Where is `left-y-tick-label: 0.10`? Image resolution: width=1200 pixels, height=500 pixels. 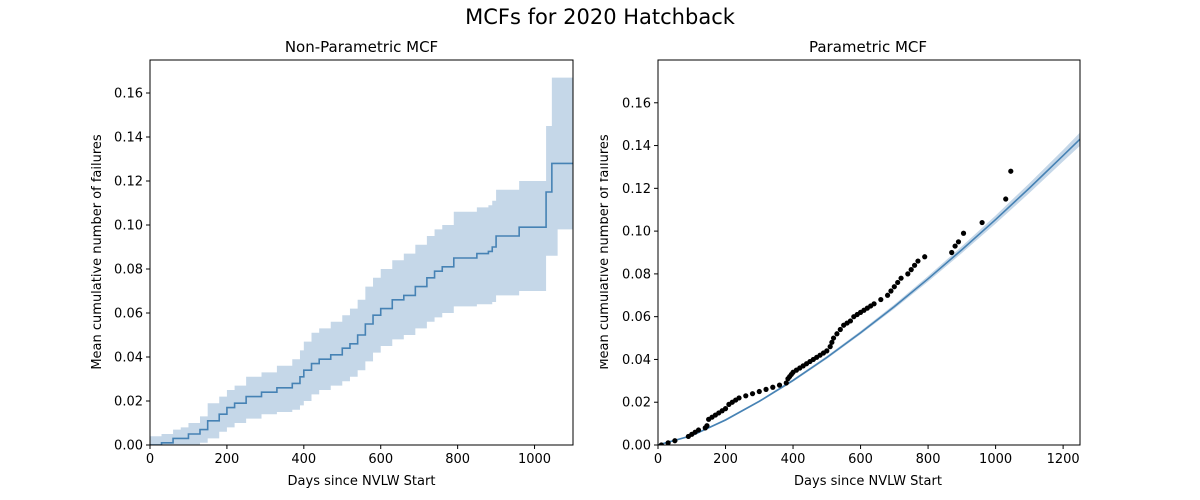 left-y-tick-label: 0.10 is located at coordinates (128, 226).